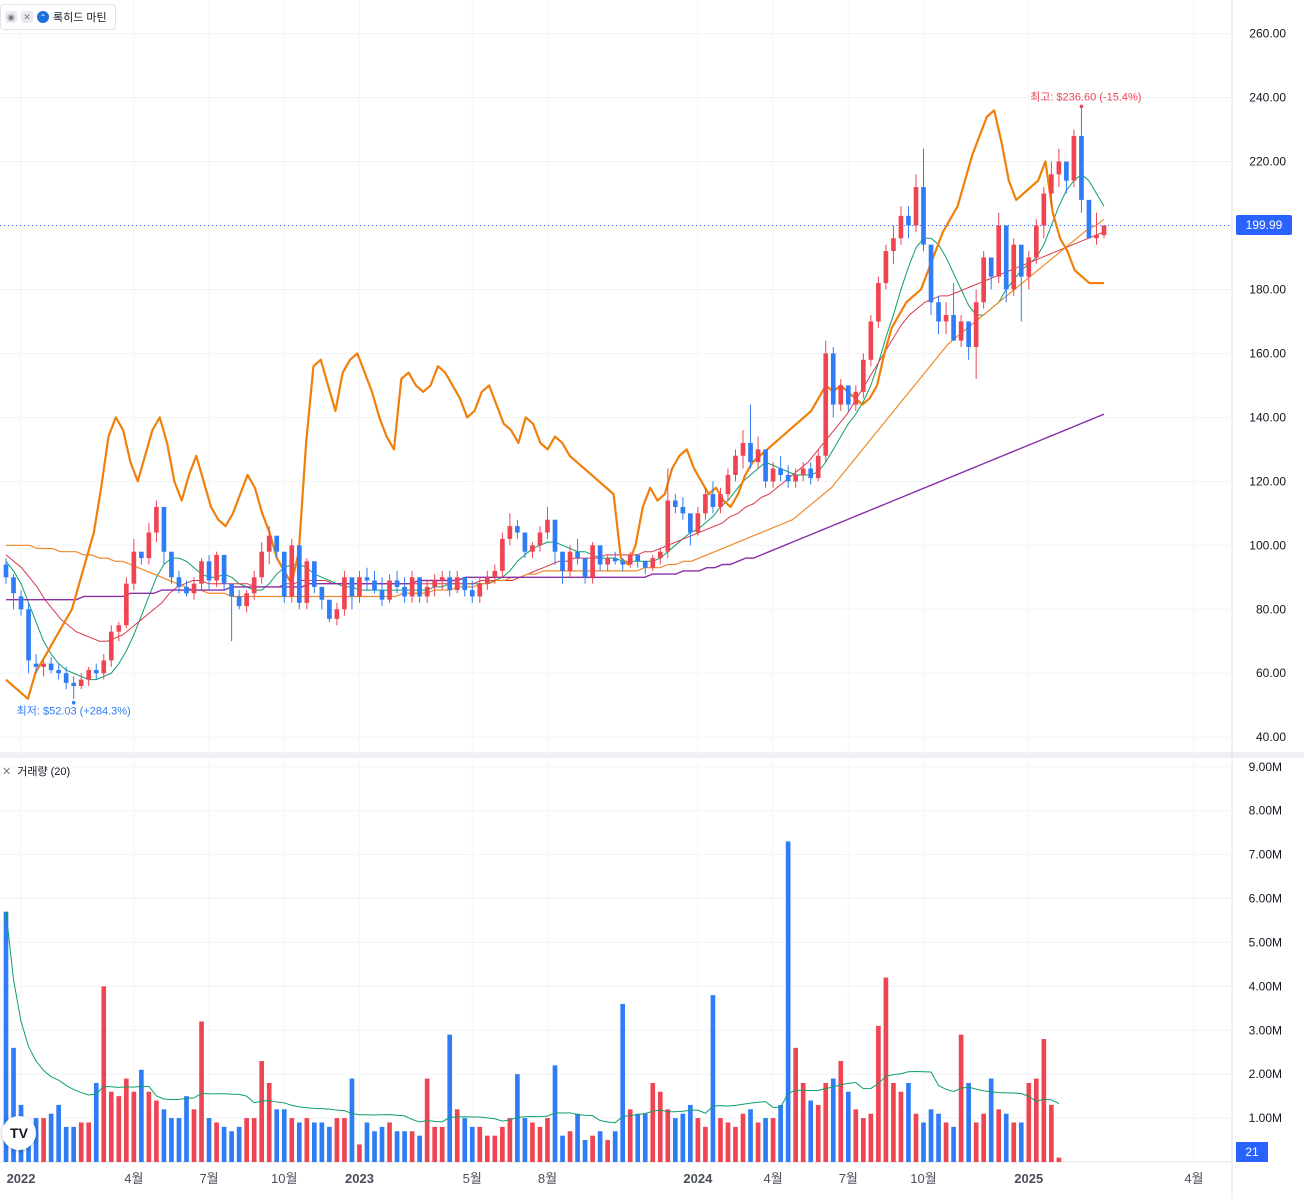 The height and width of the screenshot is (1203, 1304). I want to click on price-tick-label: 80.00, so click(1271, 609).